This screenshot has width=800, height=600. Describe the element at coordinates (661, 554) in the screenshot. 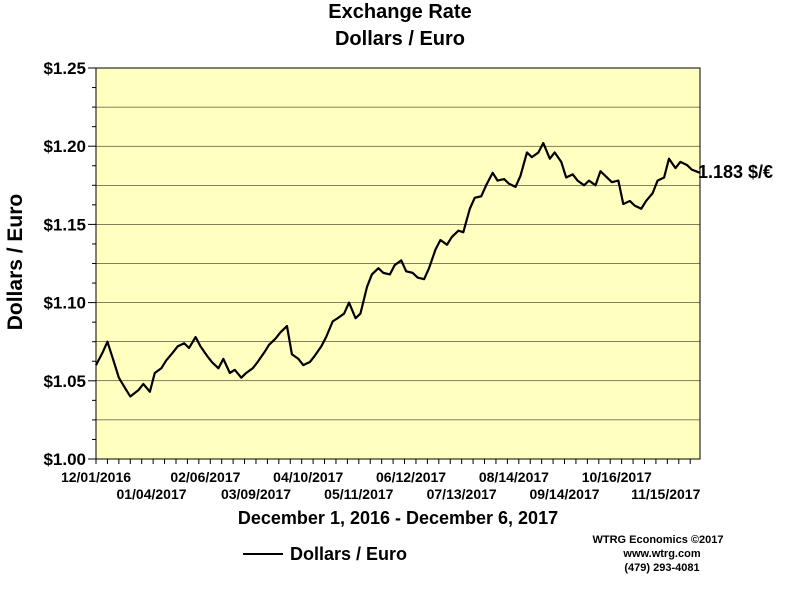

I see `credit-line-2: www.wtrg.com` at that location.